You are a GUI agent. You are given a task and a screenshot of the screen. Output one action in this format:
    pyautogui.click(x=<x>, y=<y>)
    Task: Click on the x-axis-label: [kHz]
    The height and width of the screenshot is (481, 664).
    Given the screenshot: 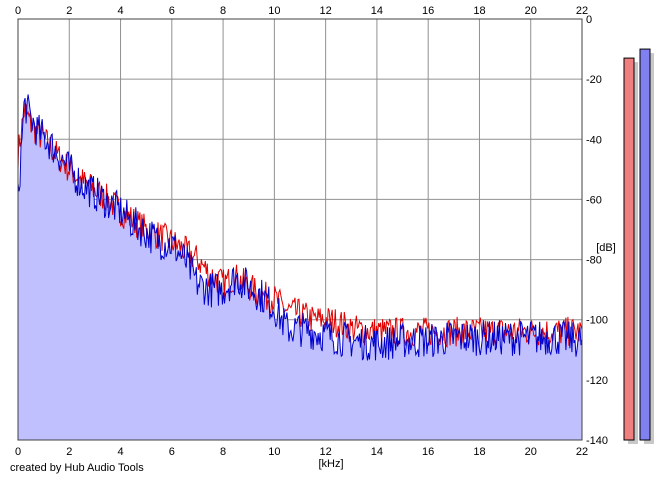 What is the action you would take?
    pyautogui.click(x=330, y=464)
    